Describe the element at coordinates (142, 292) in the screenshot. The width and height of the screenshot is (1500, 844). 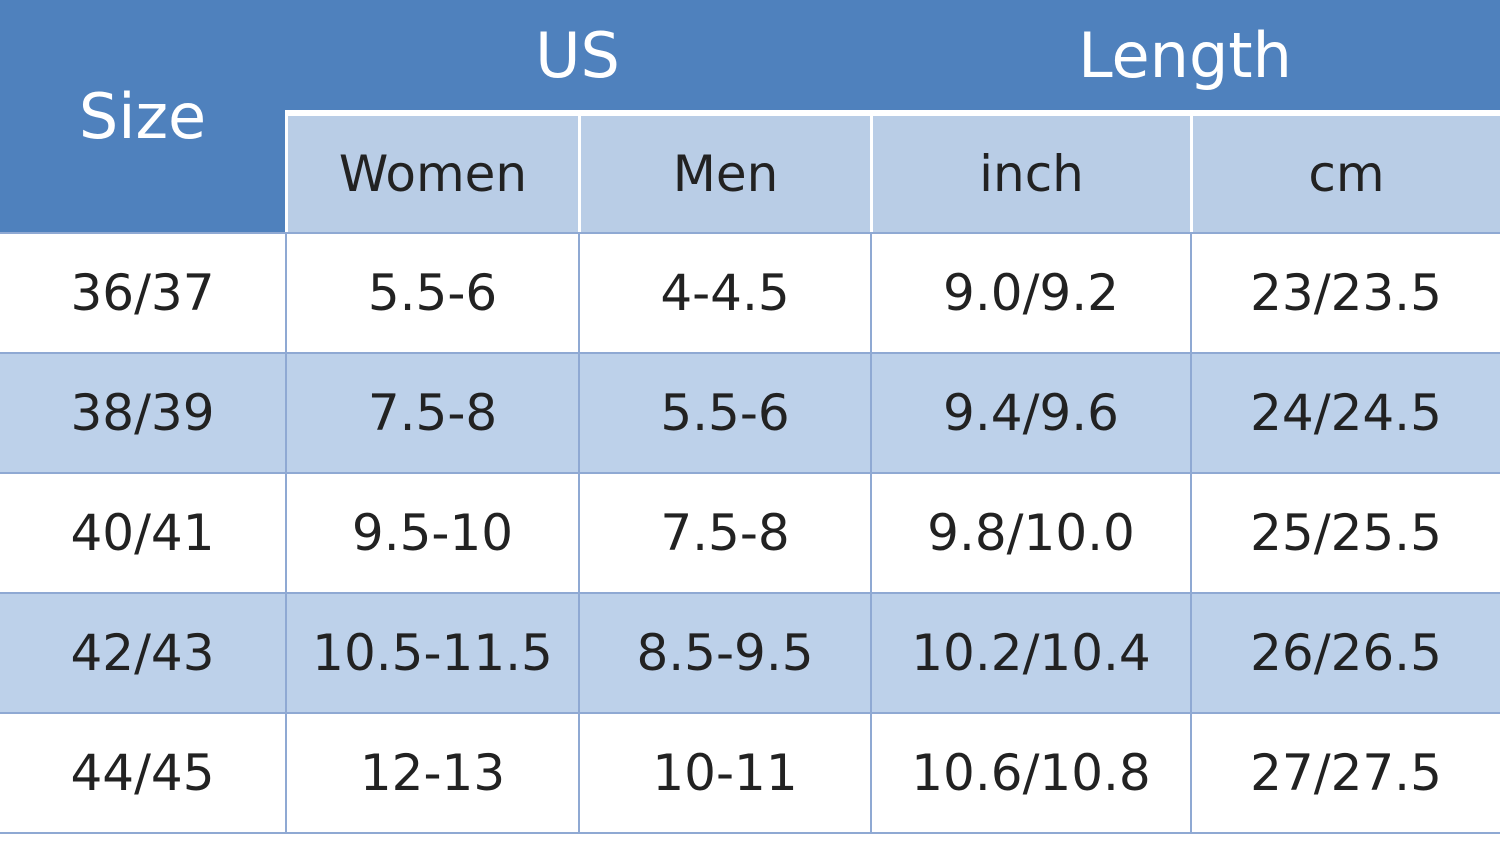
I see `table-cell: 36/37` at that location.